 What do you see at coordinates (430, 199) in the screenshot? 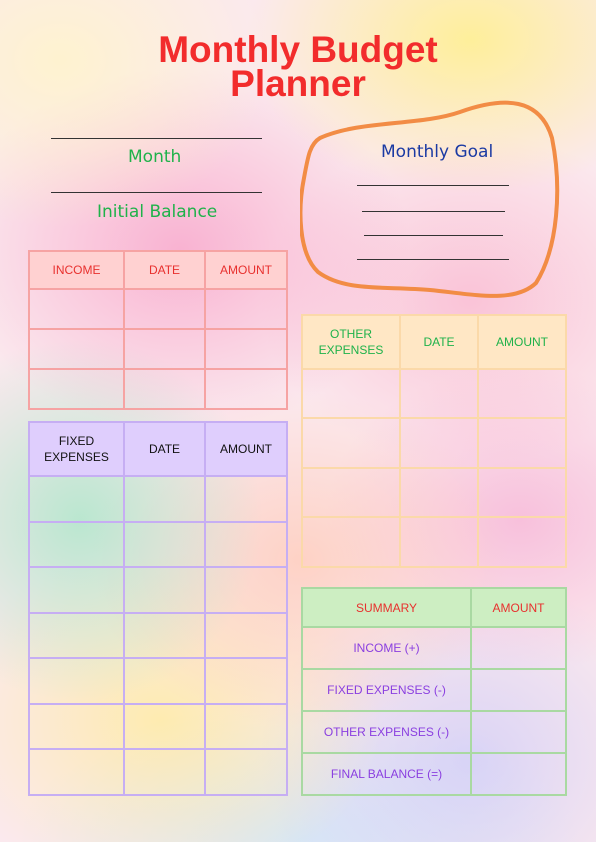
I see `goal-outline` at bounding box center [430, 199].